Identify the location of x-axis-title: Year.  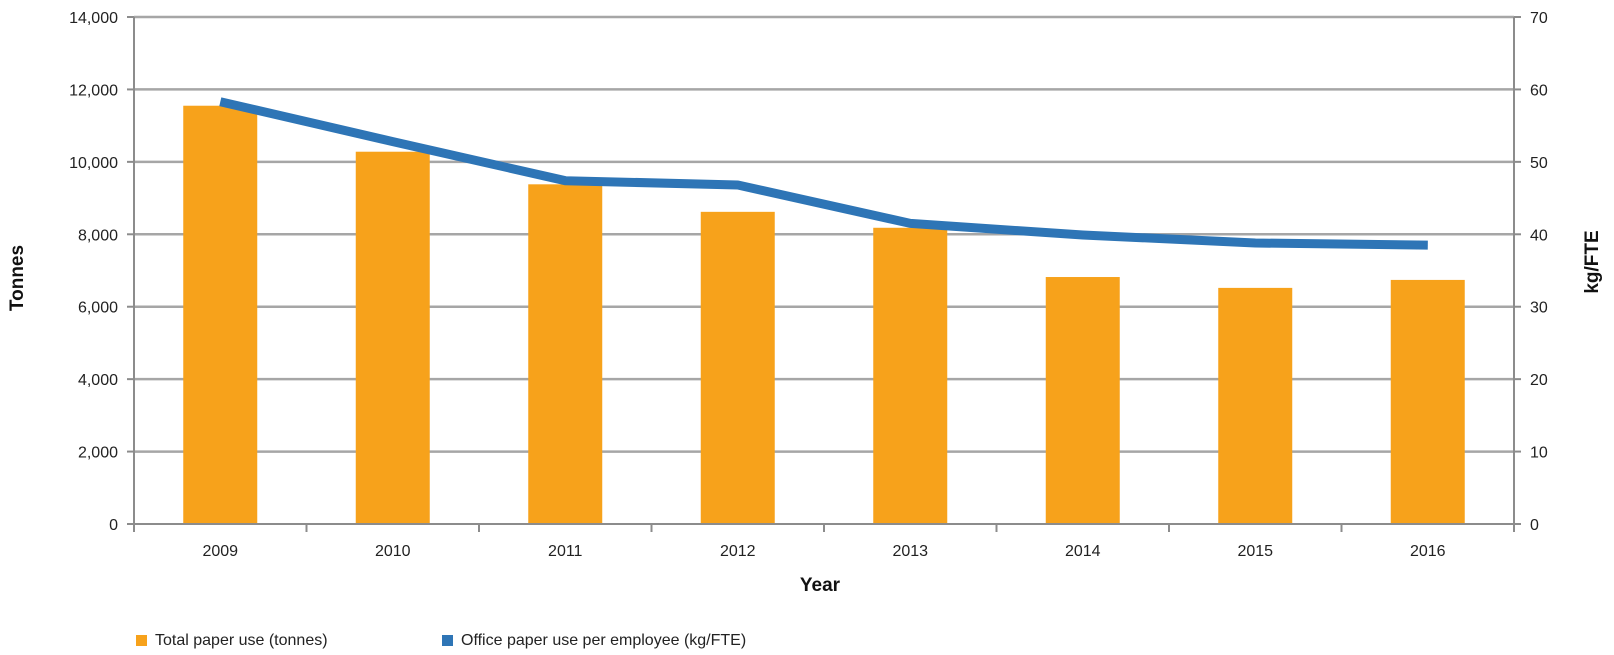
(820, 585).